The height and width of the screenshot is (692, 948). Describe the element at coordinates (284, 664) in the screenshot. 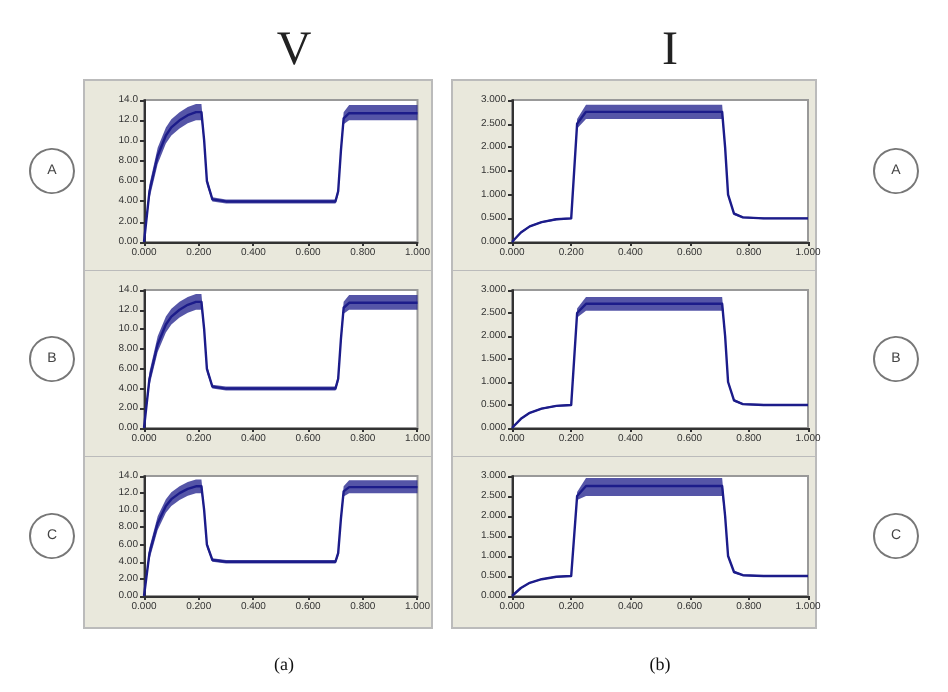

I see `text: (a)` at that location.